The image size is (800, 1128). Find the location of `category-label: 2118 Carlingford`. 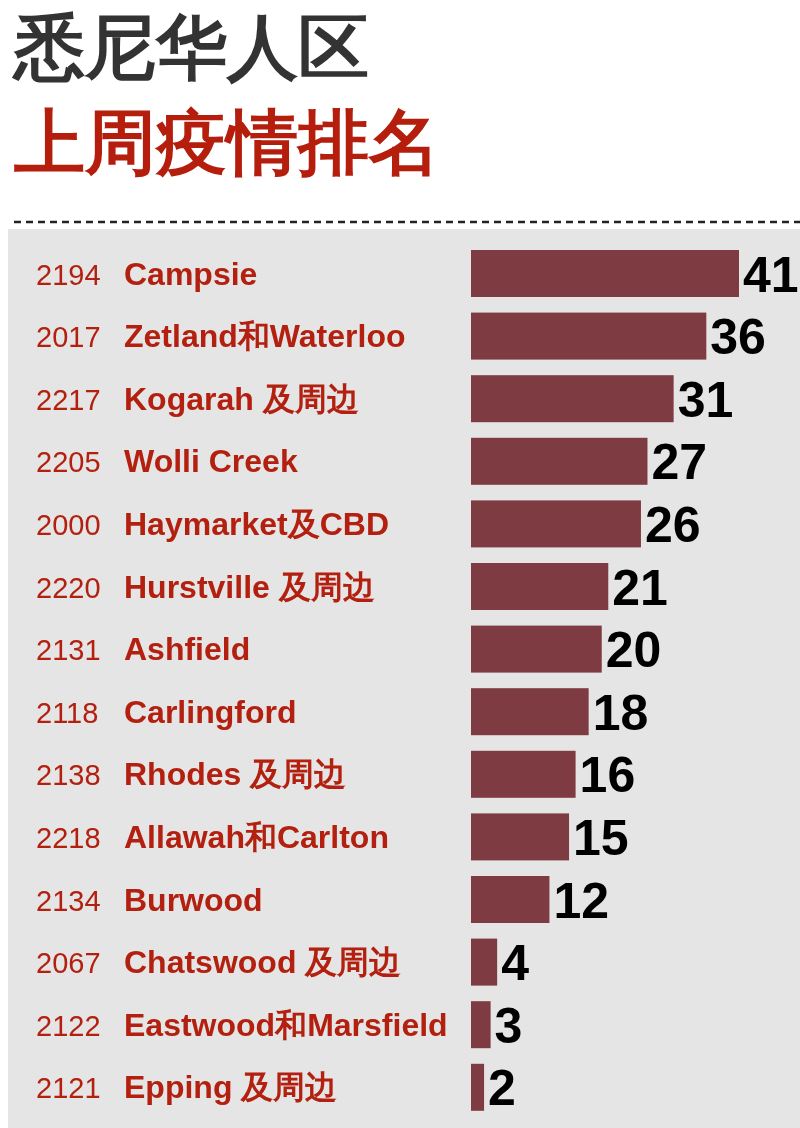

category-label: 2118 Carlingford is located at coordinates (166, 711).